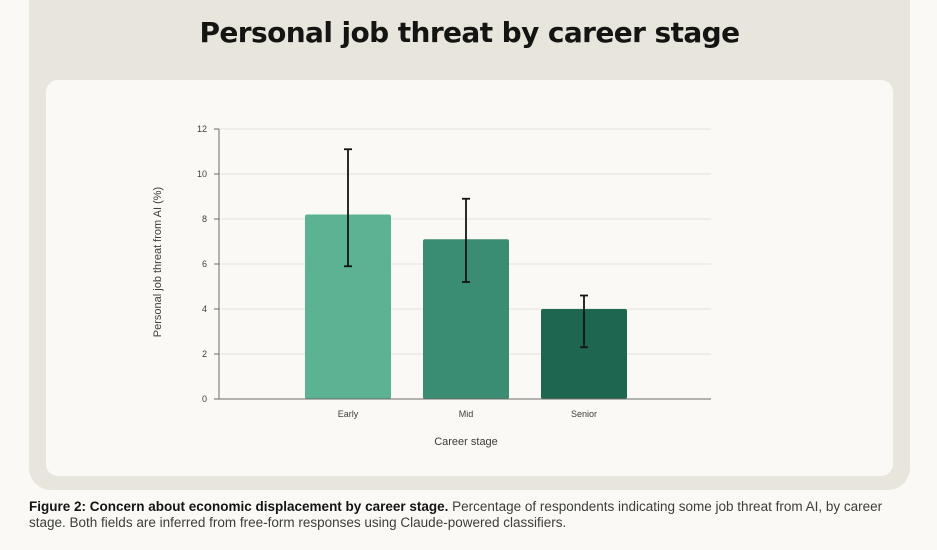 The height and width of the screenshot is (550, 937). What do you see at coordinates (466, 414) in the screenshot?
I see `x-tick-label: Mid` at bounding box center [466, 414].